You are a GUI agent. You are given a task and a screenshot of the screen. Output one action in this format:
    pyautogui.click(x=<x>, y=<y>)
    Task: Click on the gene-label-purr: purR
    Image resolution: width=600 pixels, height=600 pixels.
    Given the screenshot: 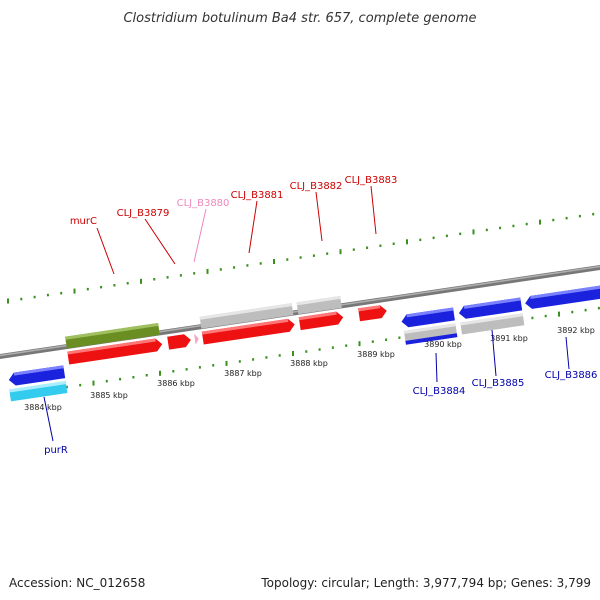 What is the action you would take?
    pyautogui.click(x=56, y=450)
    